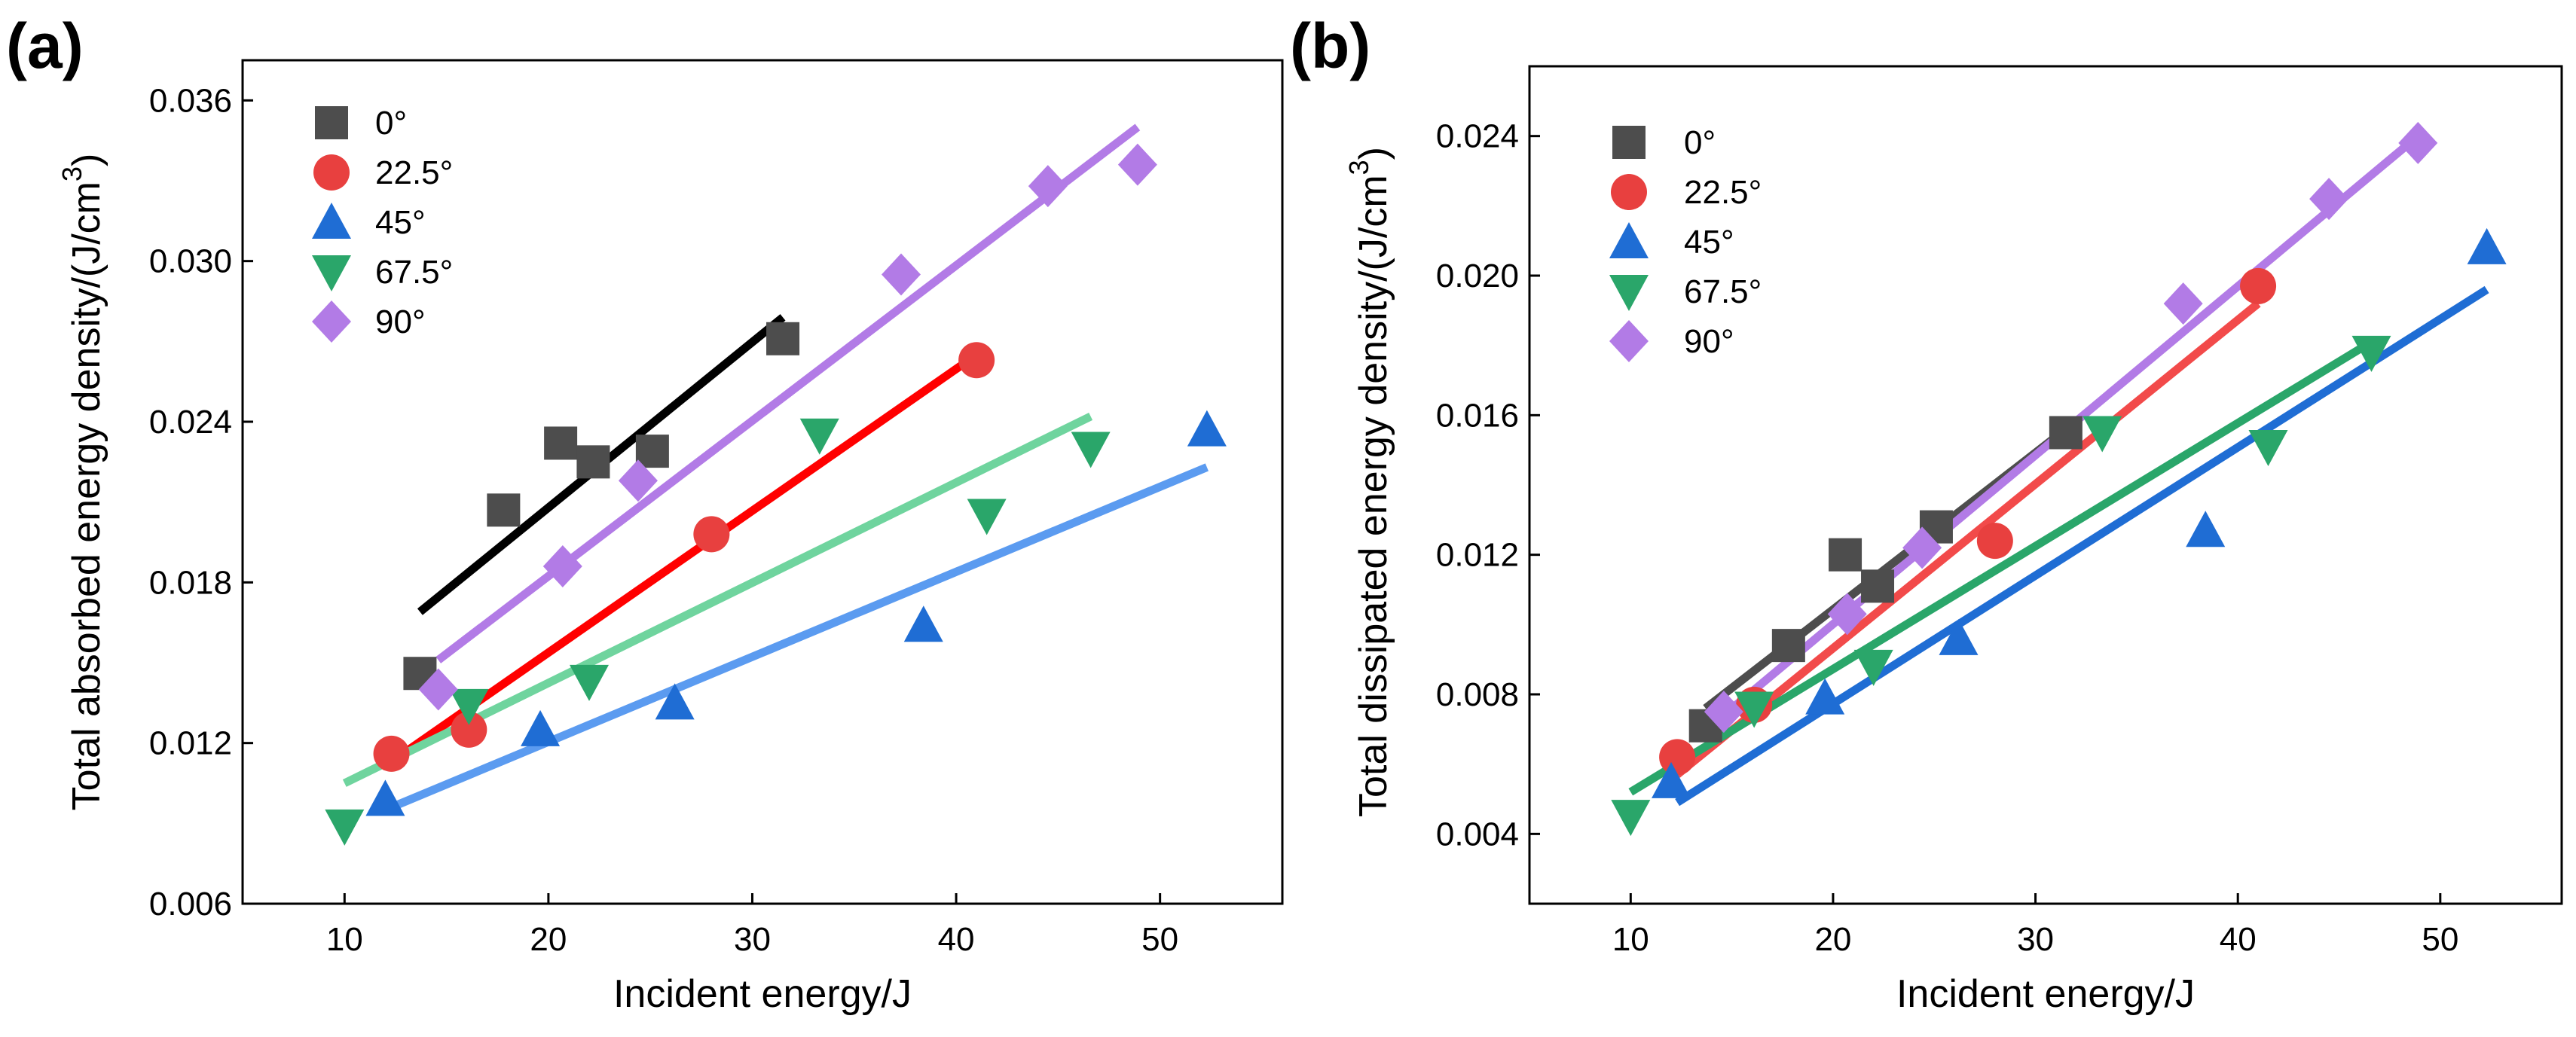 The height and width of the screenshot is (1037, 2576). Describe the element at coordinates (2440, 939) in the screenshot. I see `panel-b-x-tick-label: 50` at that location.